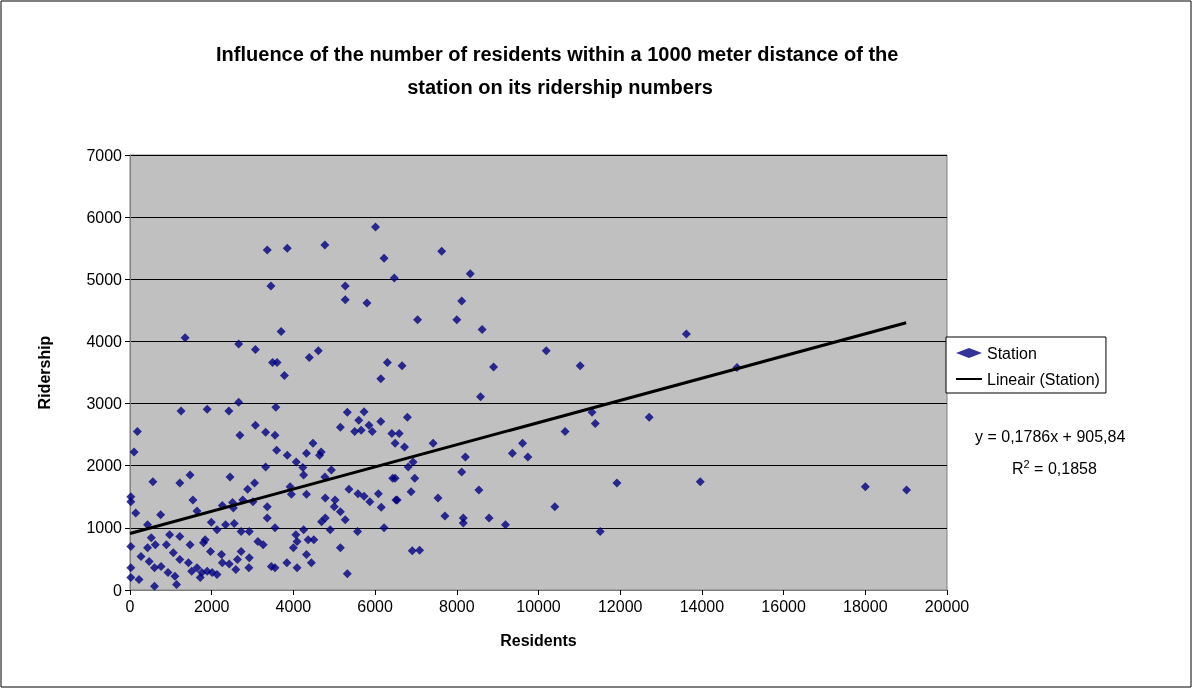 This screenshot has width=1194, height=689. I want to click on x-tick-label: 18000, so click(865, 606).